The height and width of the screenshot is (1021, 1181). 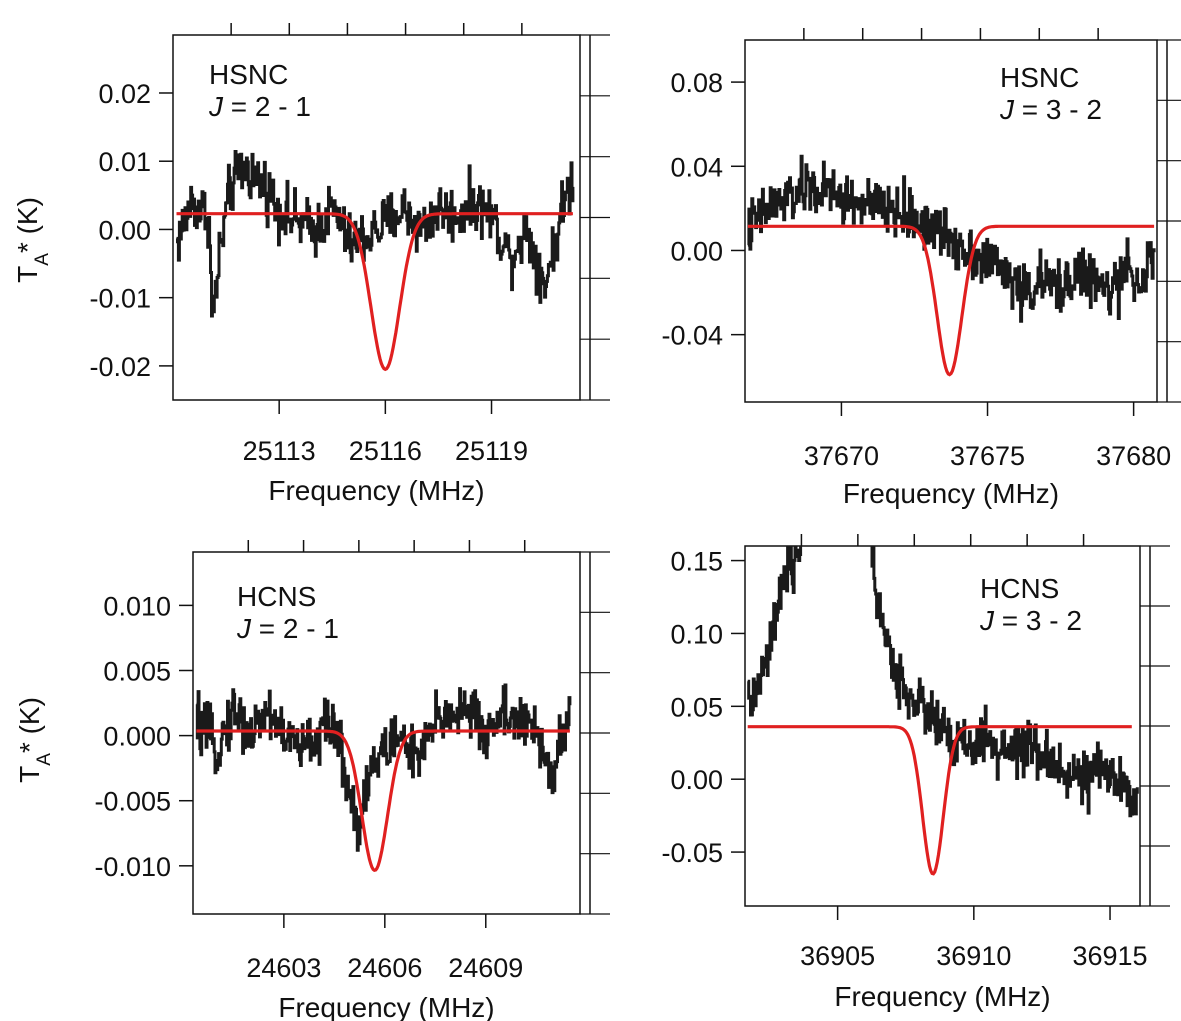 I want to click on y-tick-label: -0.02, so click(x=120, y=367).